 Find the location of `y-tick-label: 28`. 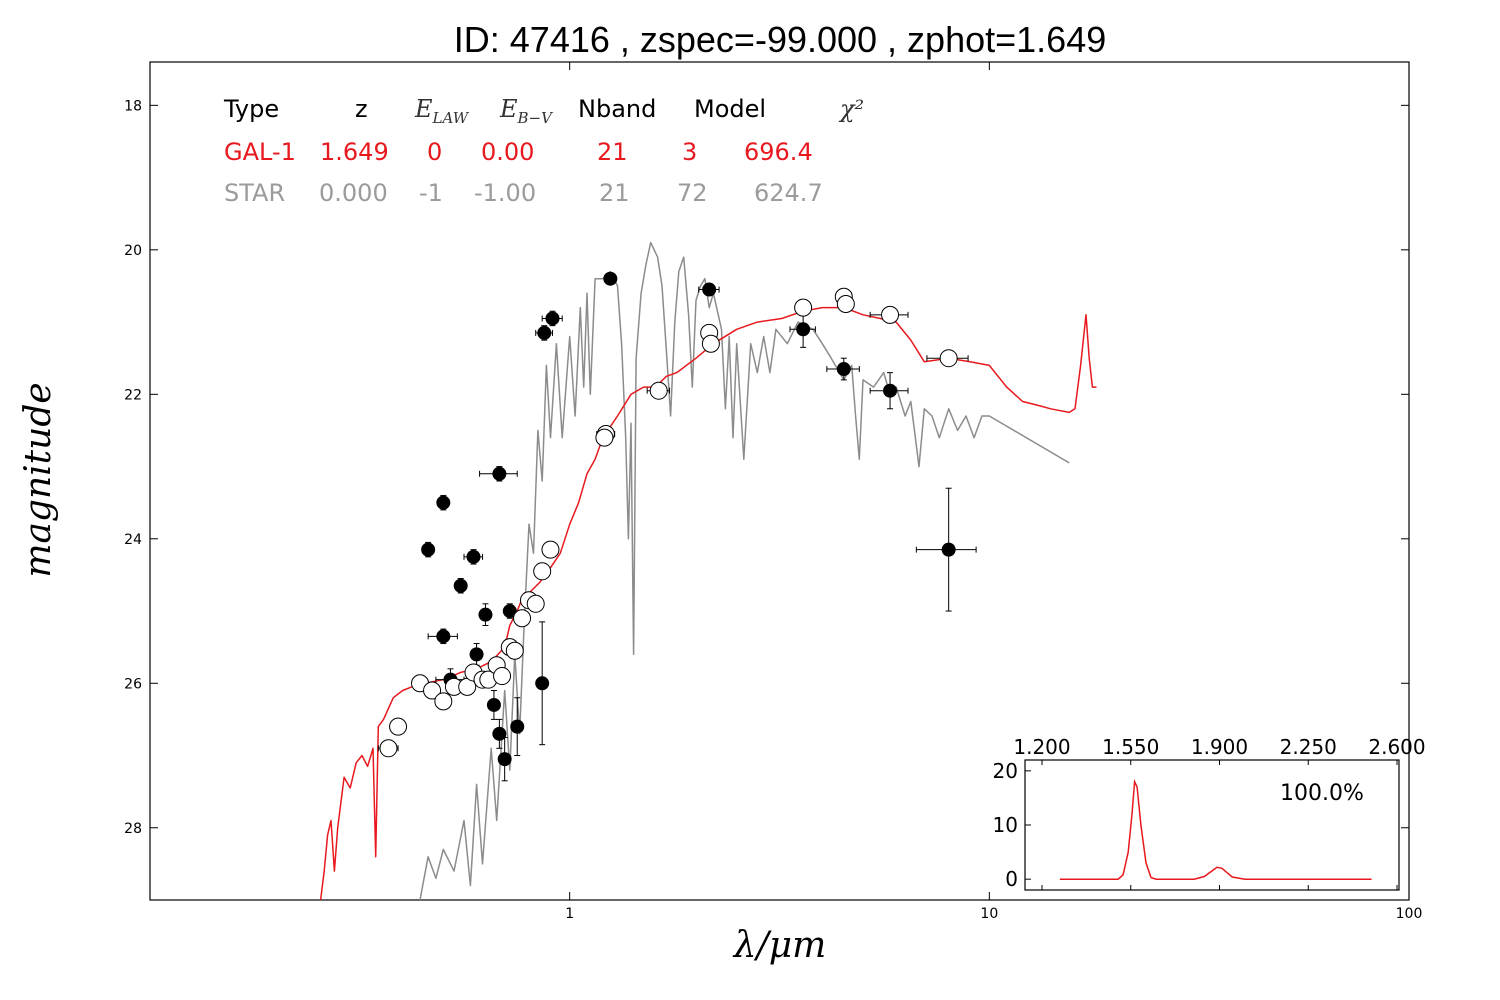

y-tick-label: 28 is located at coordinates (133, 829).